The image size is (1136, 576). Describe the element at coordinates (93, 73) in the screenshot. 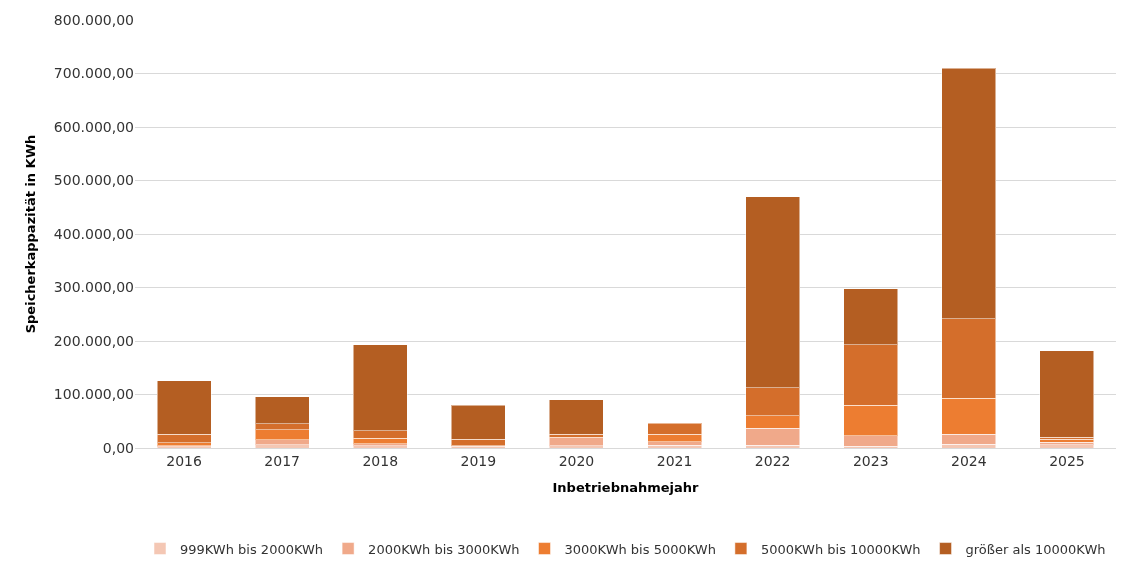

I see `y-tick-label: 700.000,00` at that location.